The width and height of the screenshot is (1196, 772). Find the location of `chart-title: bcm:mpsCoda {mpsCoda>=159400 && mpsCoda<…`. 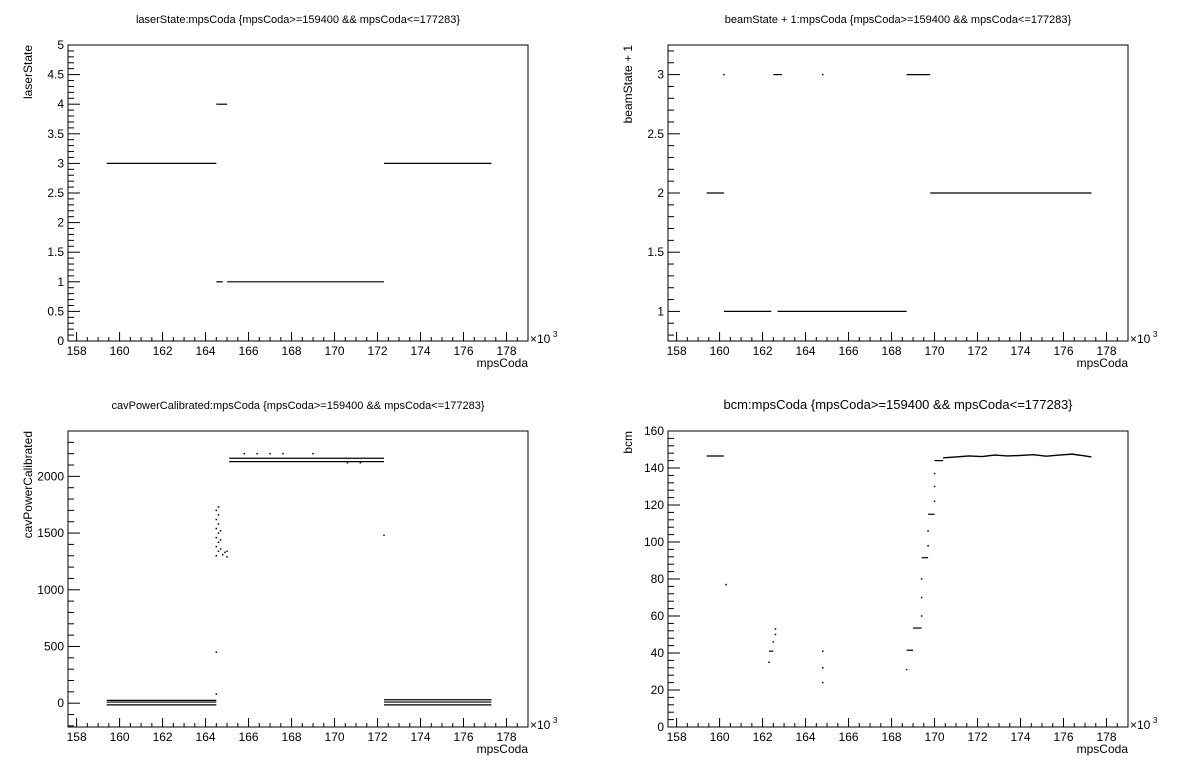

chart-title: bcm:mpsCoda {mpsCoda>=159400 && mpsCoda<… is located at coordinates (898, 404).